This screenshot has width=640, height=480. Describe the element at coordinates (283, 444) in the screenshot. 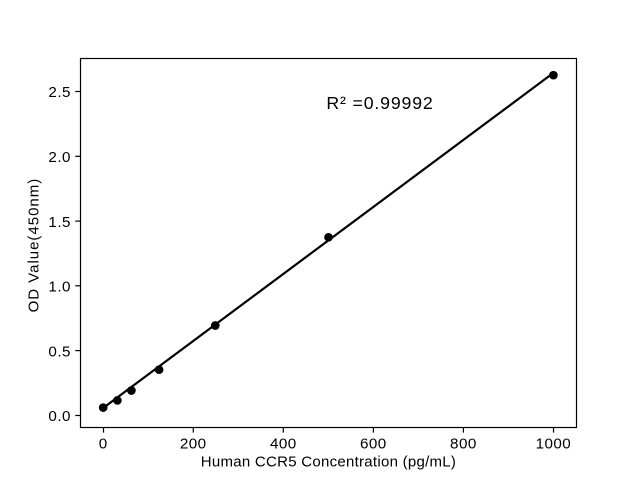

I see `svg-text: 400` at that location.